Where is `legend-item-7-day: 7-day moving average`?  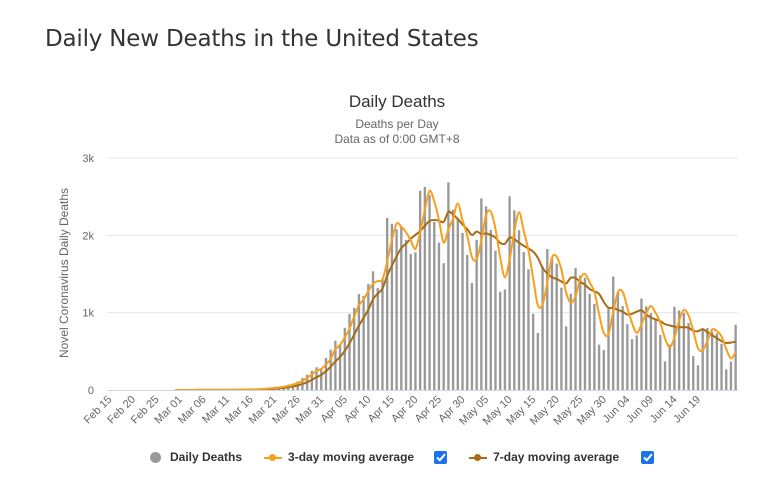
legend-item-7-day: 7-day moving average is located at coordinates (544, 457).